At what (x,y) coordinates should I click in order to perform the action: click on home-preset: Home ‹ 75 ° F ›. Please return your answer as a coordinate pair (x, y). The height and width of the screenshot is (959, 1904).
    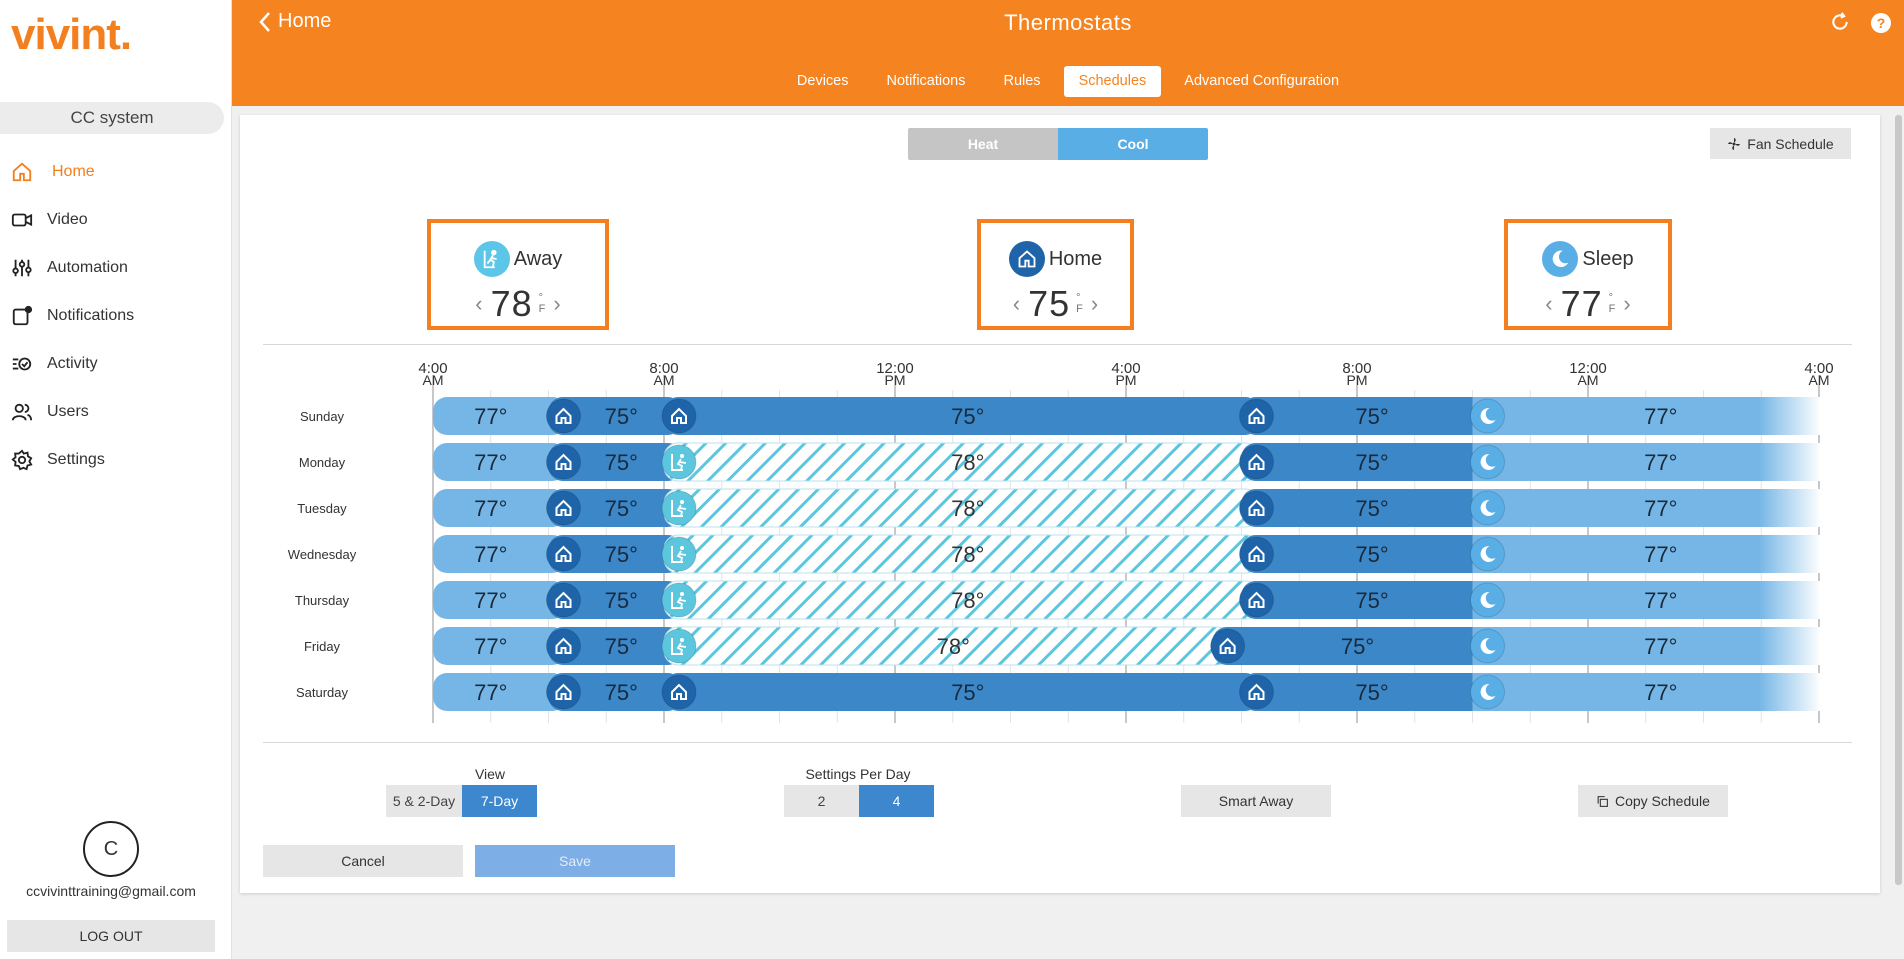
    Looking at the image, I should click on (1055, 274).